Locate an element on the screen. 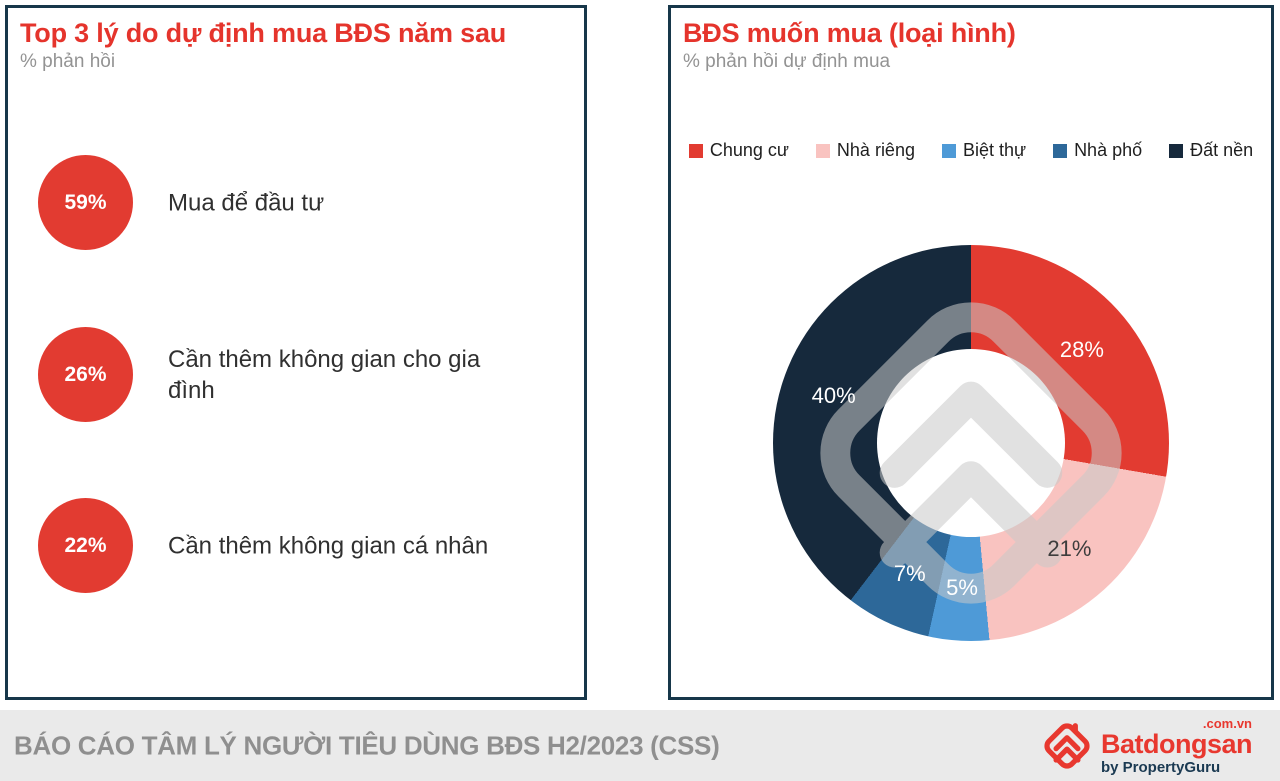 This screenshot has width=1280, height=781. legend-item: Biệt thự is located at coordinates (984, 150).